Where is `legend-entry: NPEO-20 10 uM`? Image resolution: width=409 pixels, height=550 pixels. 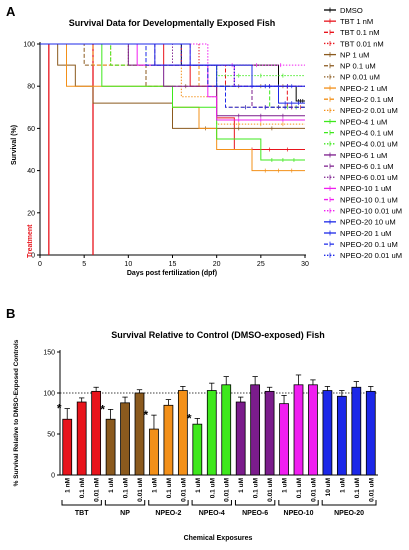 legend-entry: NPEO-20 10 uM is located at coordinates (368, 222).